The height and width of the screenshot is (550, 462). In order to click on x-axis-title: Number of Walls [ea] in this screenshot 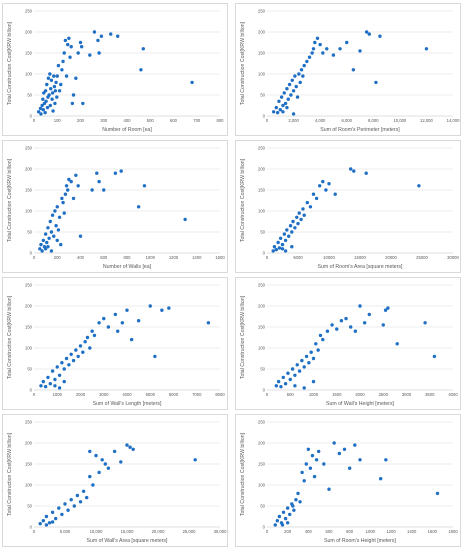, I will do `click(127, 267)`.